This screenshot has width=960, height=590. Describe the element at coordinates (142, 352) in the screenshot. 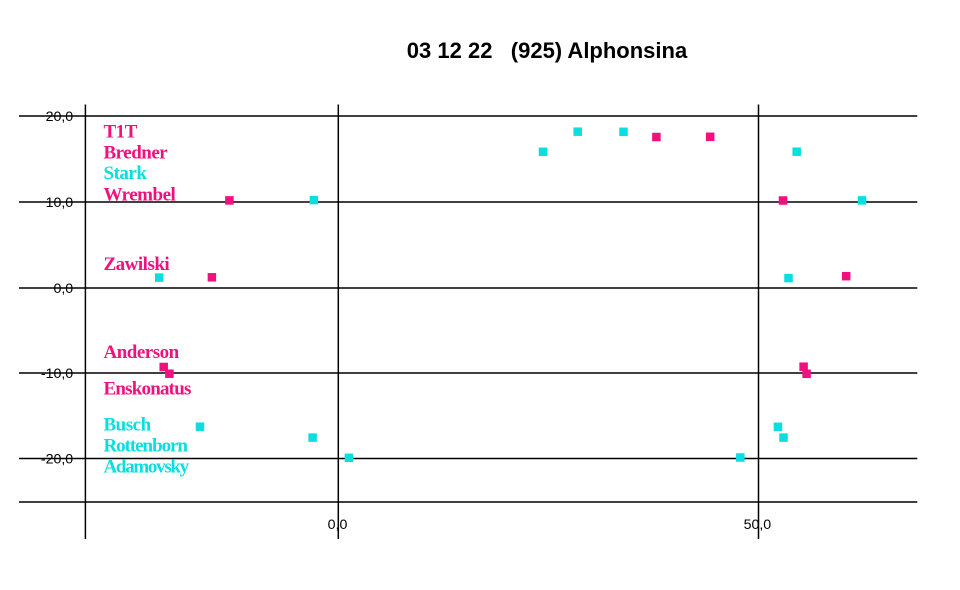

I see `svg-text: Anderson` at that location.